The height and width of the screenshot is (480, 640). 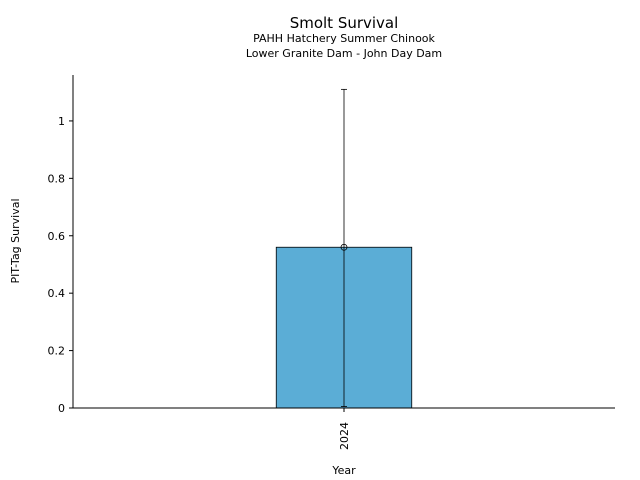 What do you see at coordinates (61, 408) in the screenshot?
I see `y-tick-label: 0` at bounding box center [61, 408].